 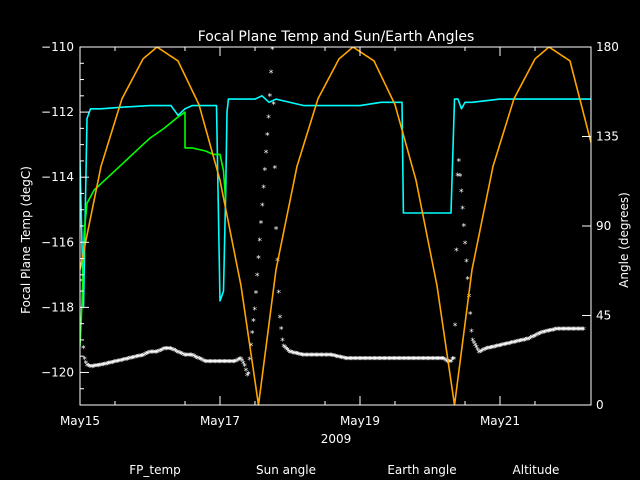 I want to click on y2-tick-label: 180, so click(x=607, y=47).